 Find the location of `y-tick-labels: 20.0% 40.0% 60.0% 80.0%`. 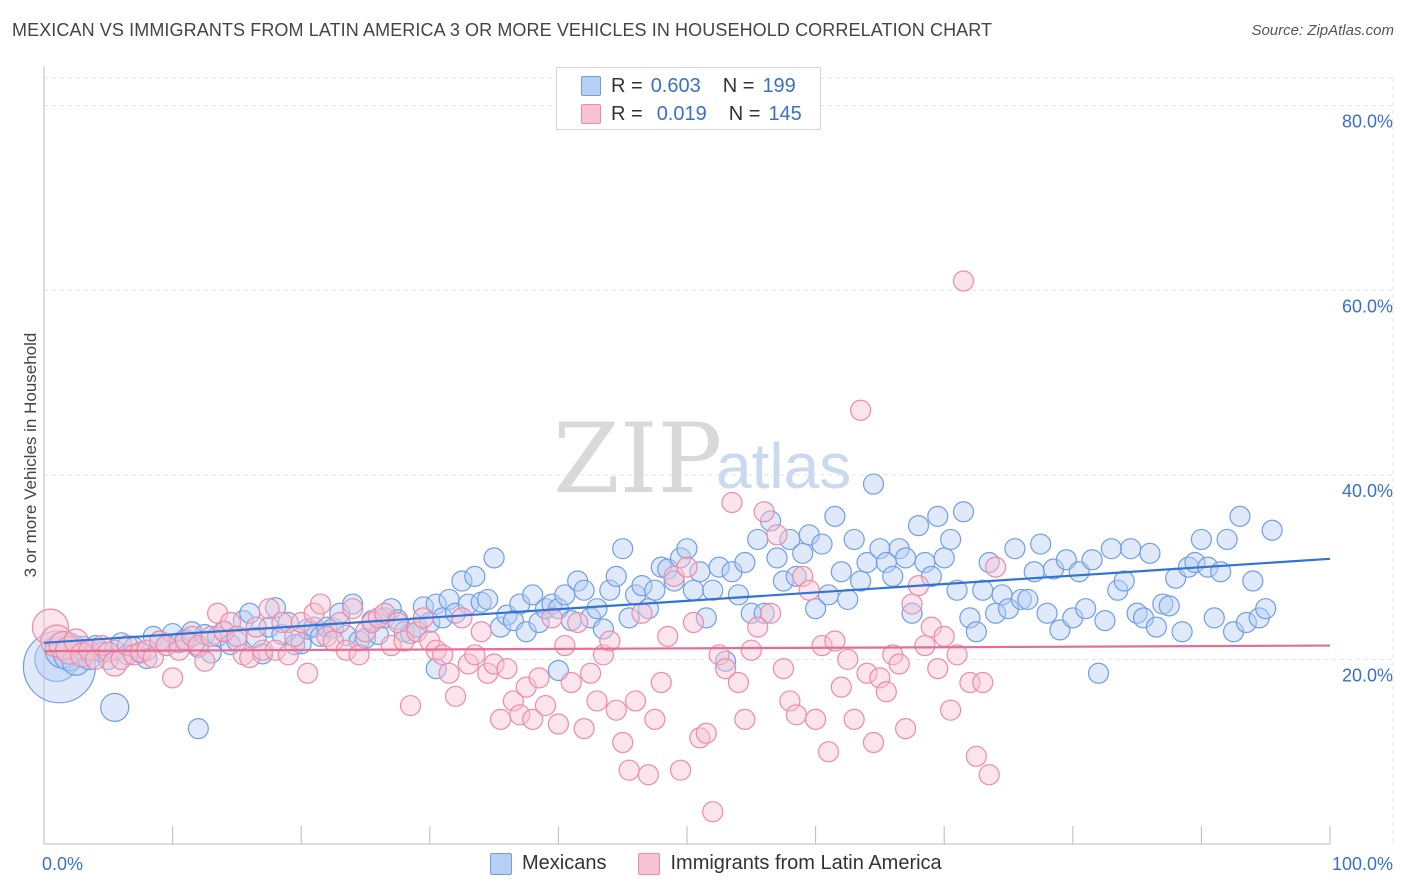

y-tick-labels: 20.0% 40.0% 60.0% 80.0% is located at coordinates (1367, 399).